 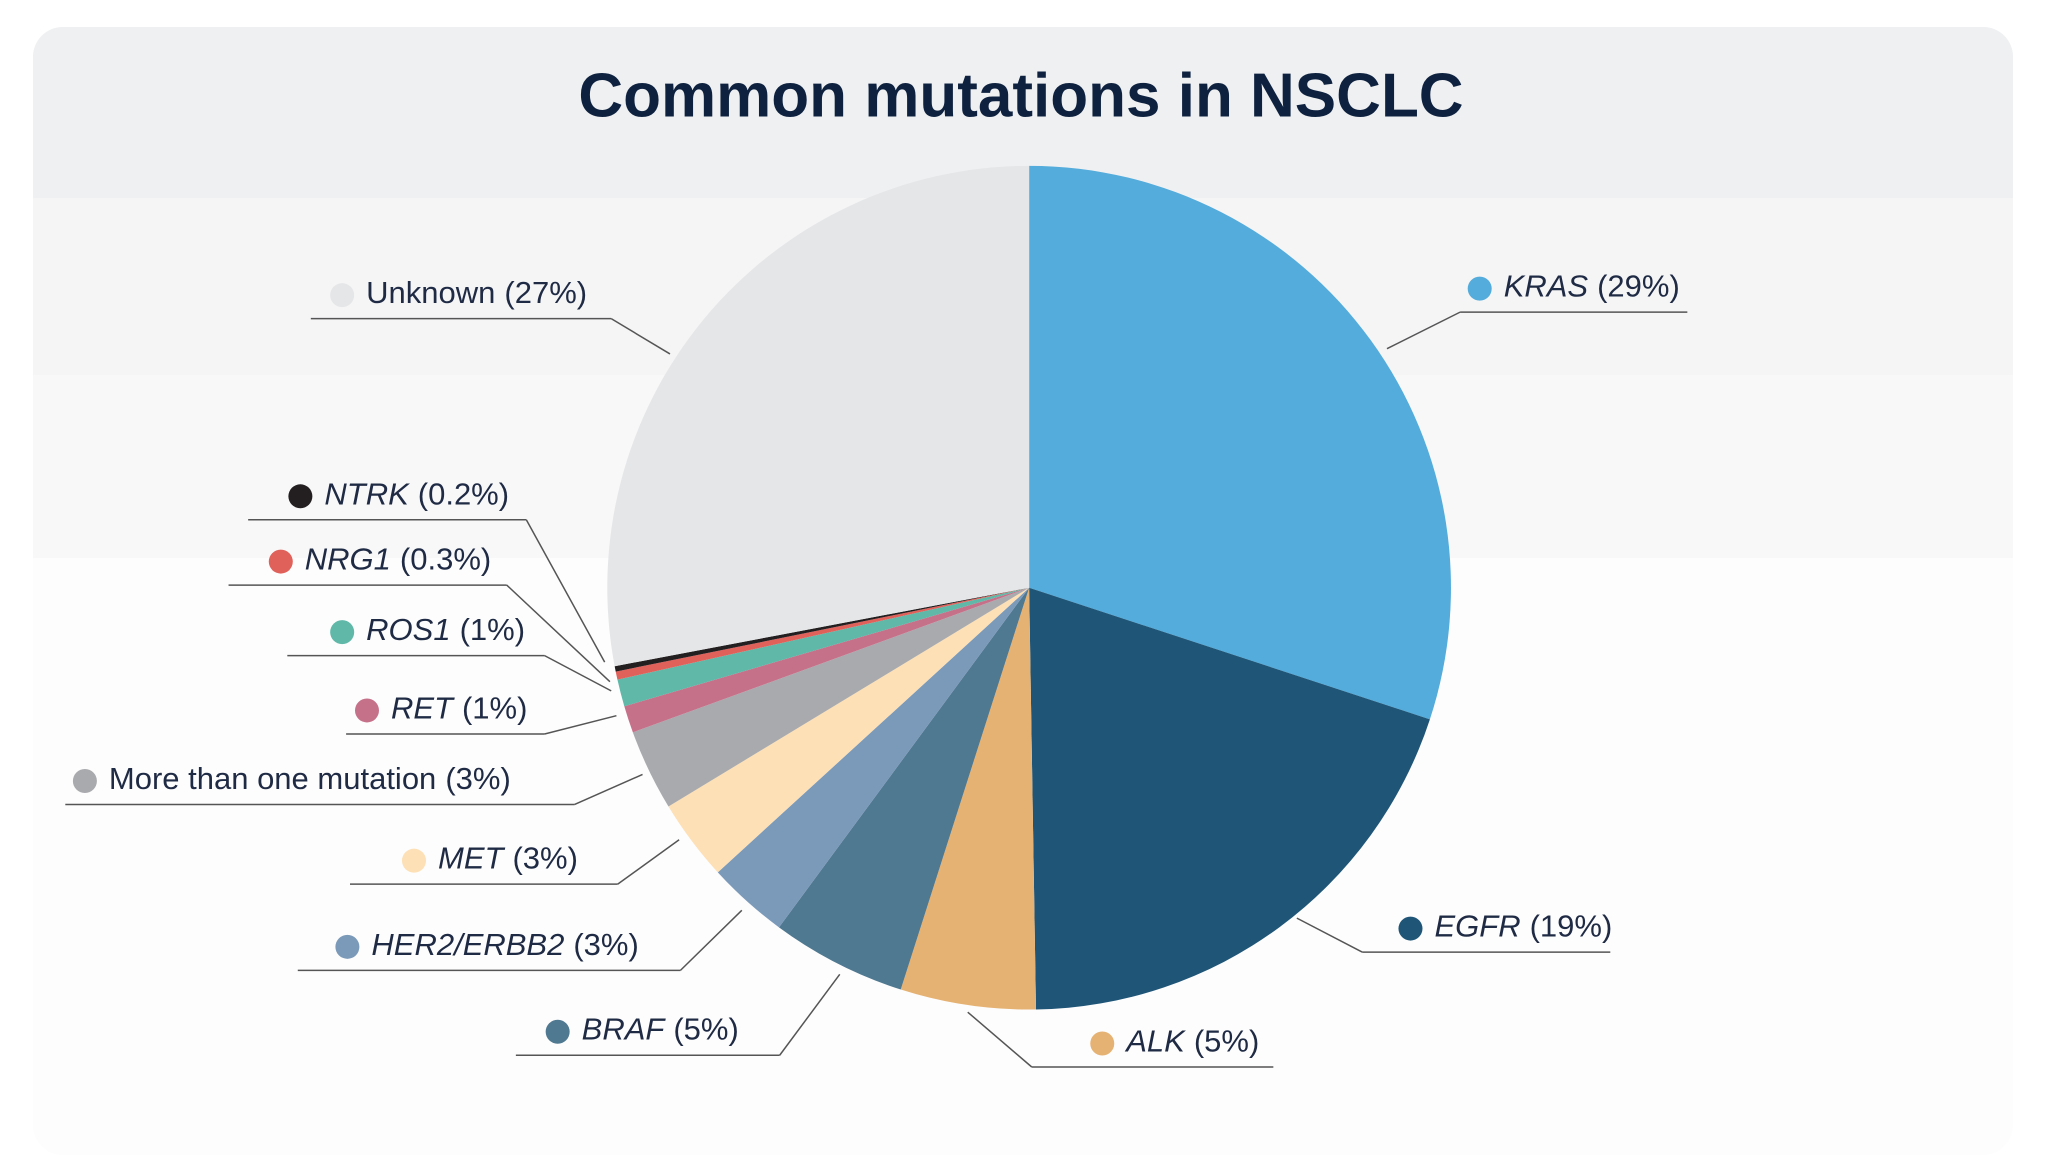 I want to click on slice-label: ROS1 (1%), so click(x=445, y=629).